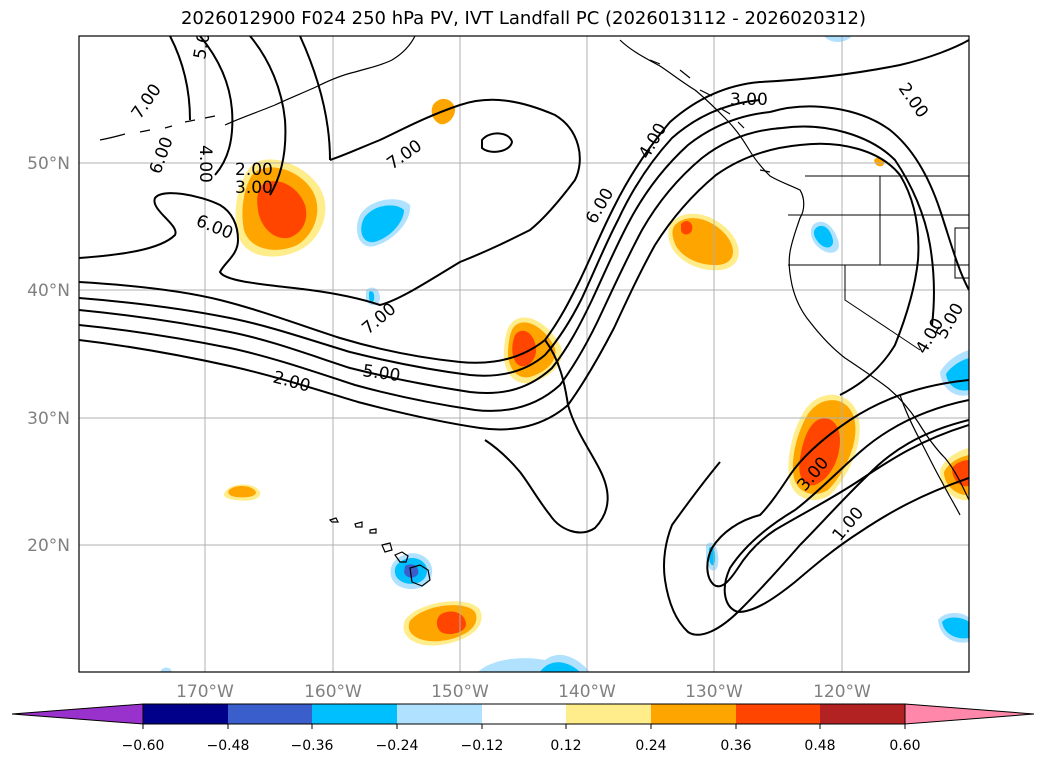  I want to click on colorbar-extend-high, so click(969, 714).